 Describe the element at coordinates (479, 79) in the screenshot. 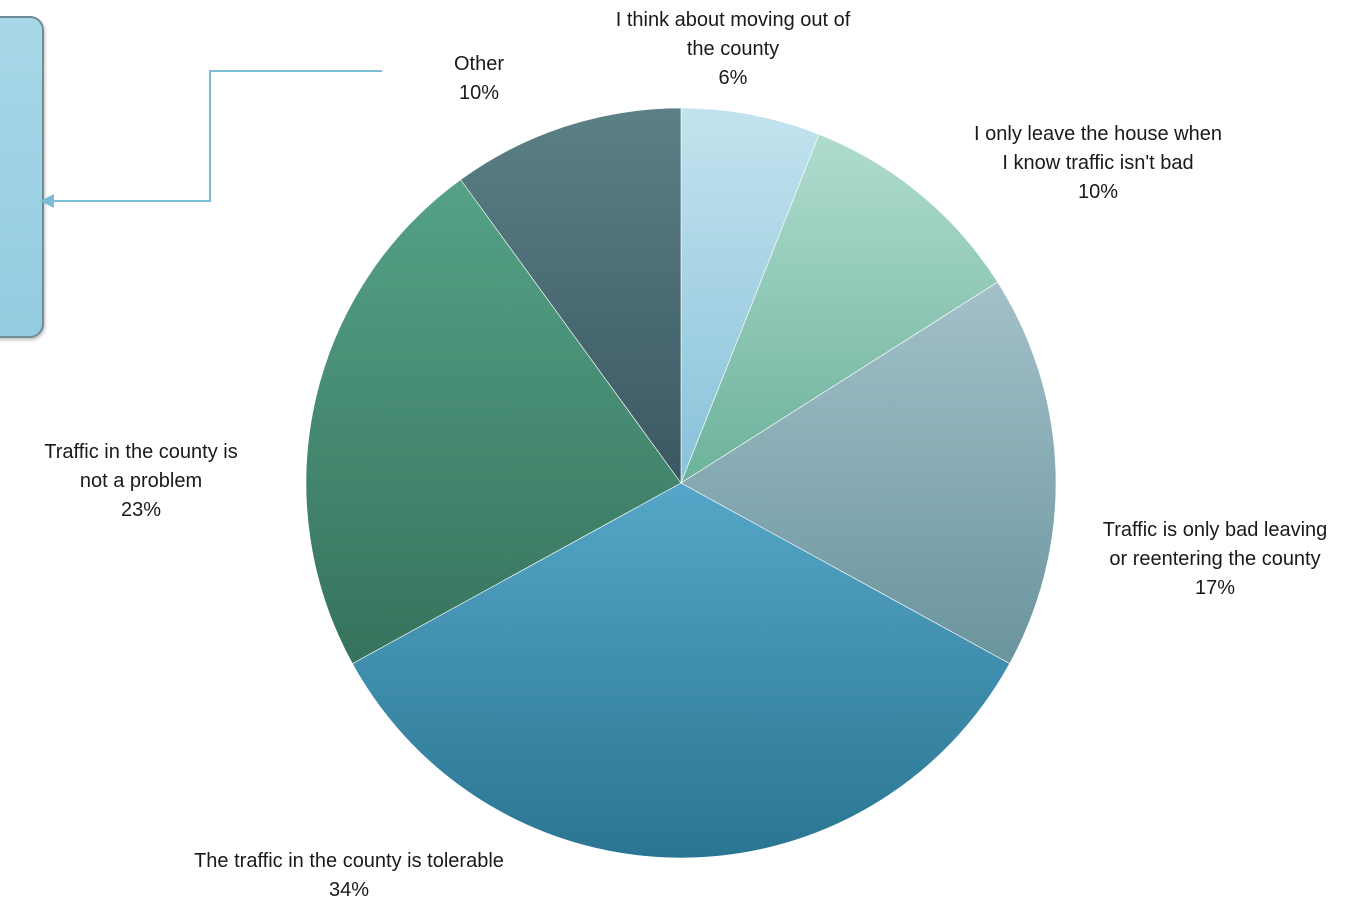

I see `label-other: Other 10%` at that location.